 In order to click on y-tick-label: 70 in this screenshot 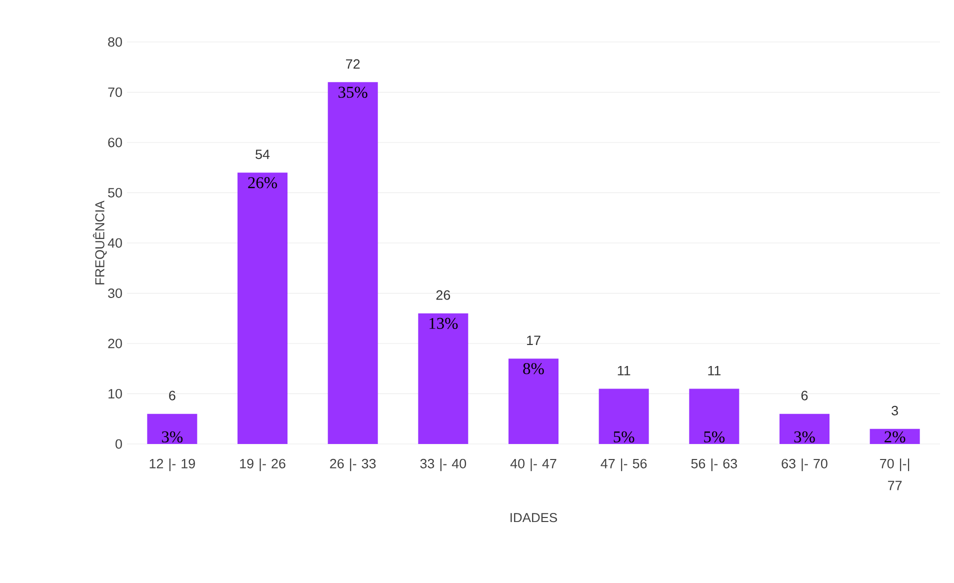, I will do `click(115, 92)`.